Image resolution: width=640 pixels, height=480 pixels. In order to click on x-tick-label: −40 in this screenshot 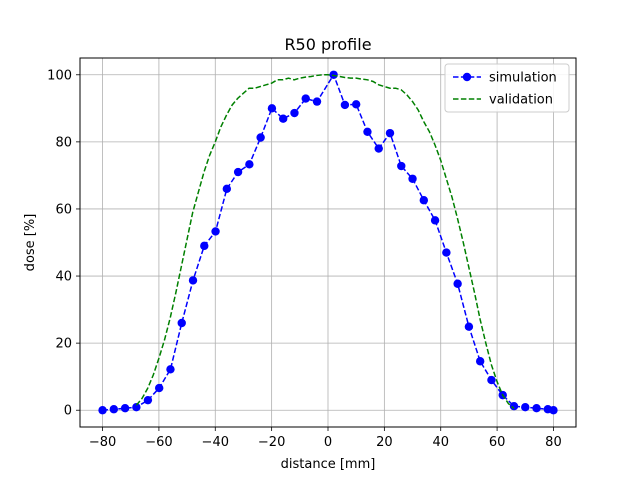, I will do `click(215, 442)`.